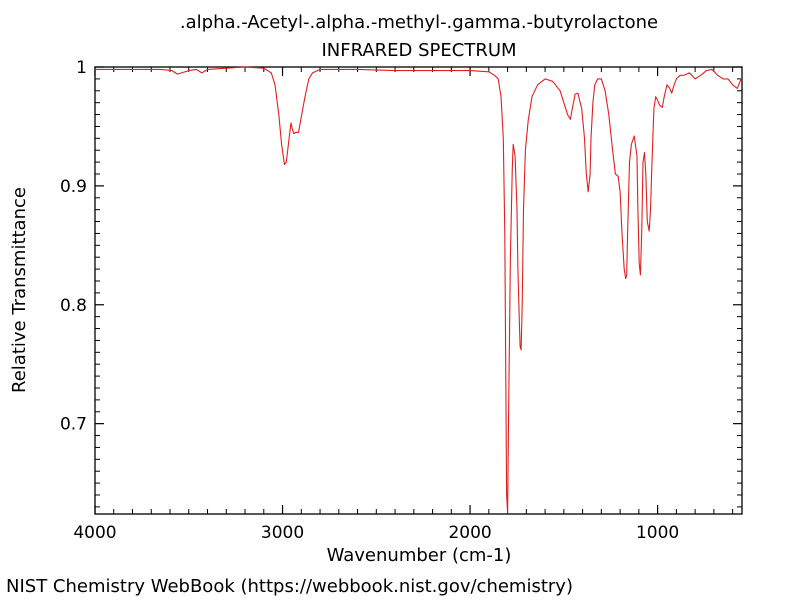 This screenshot has height=600, width=800. What do you see at coordinates (657, 533) in the screenshot?
I see `x-tick-label: 1000` at bounding box center [657, 533].